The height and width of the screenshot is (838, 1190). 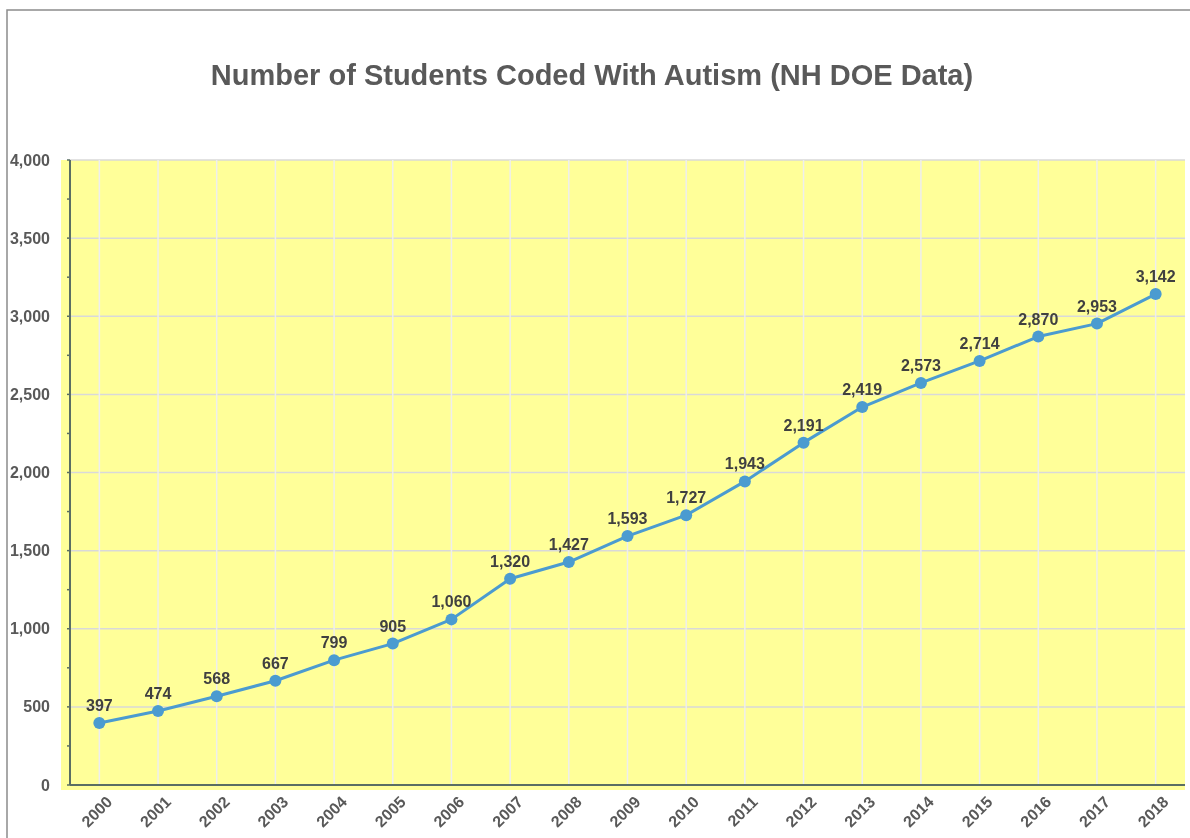 I want to click on data-label: 667, so click(x=275, y=663).